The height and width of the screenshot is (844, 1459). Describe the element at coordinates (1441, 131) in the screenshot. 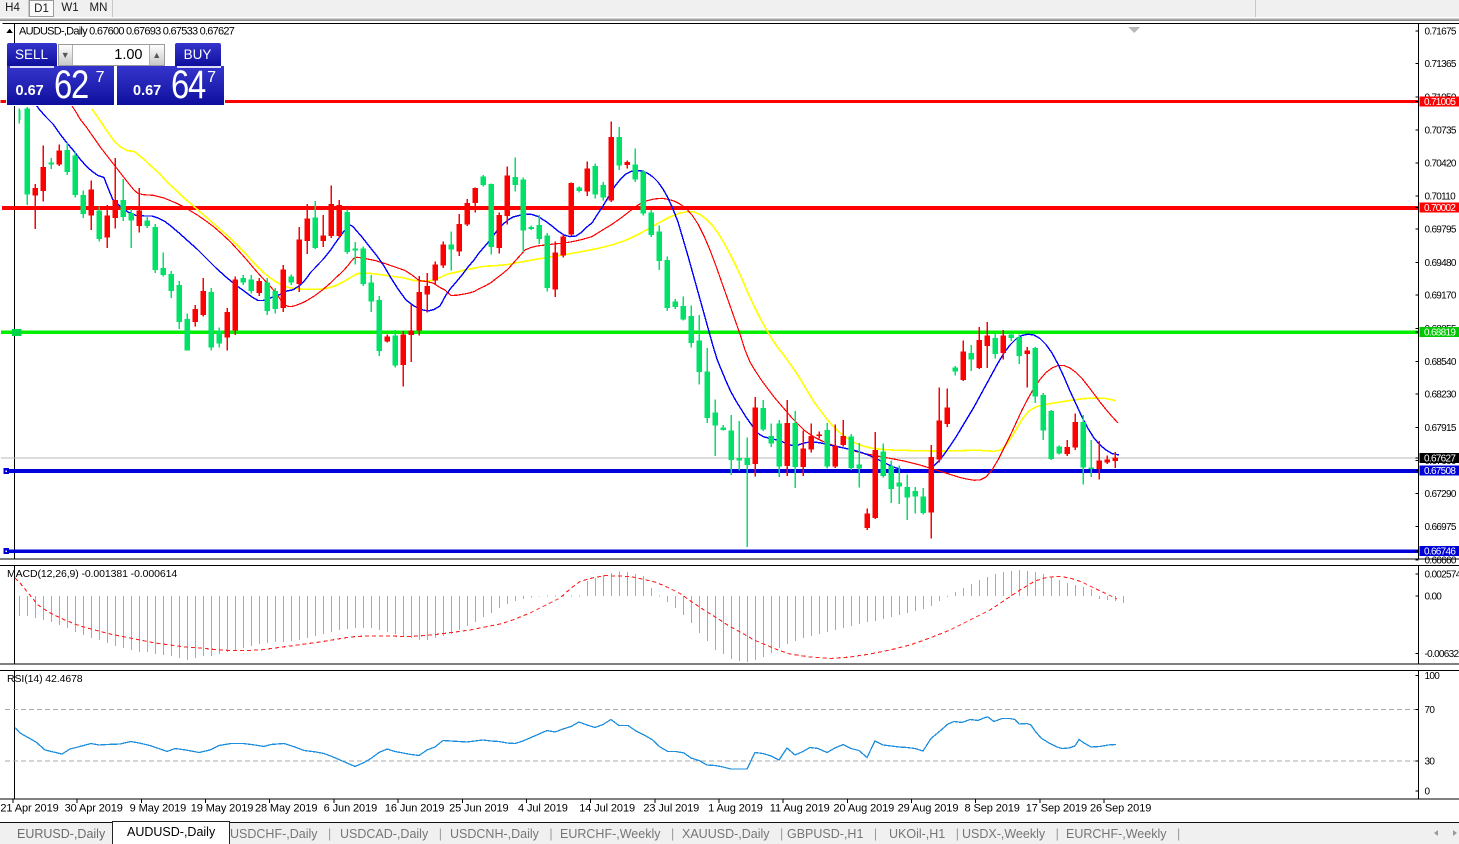

I see `svg-text: 0.70735` at that location.